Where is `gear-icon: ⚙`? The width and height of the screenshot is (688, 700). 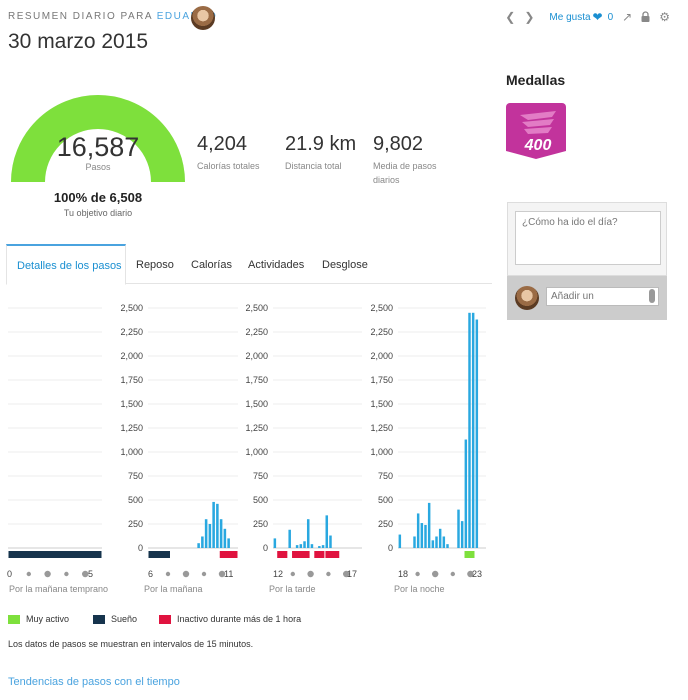
gear-icon: ⚙ is located at coordinates (664, 17).